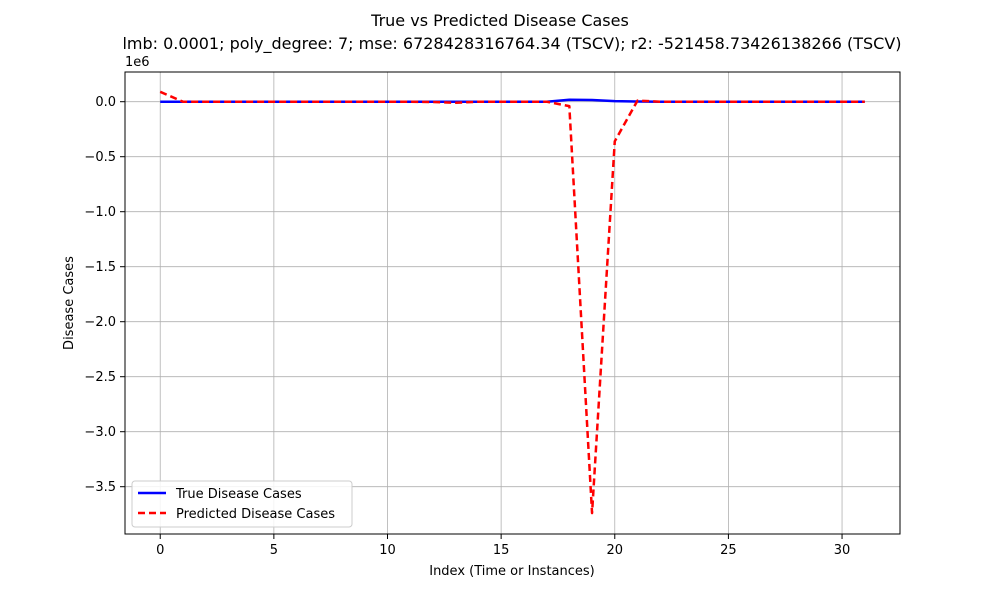  I want to click on y-tick-label: −2.5, so click(100, 377).